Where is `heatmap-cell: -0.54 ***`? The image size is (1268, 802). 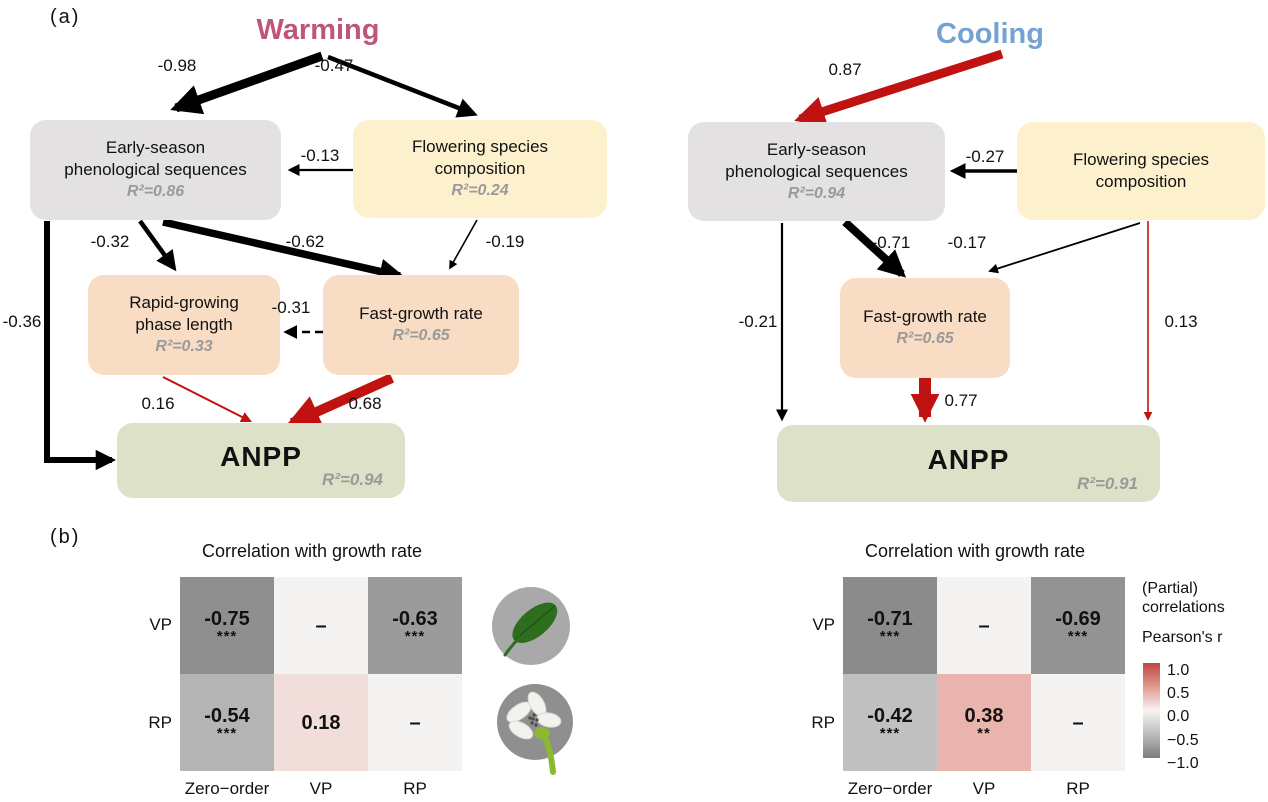 heatmap-cell: -0.54 *** is located at coordinates (227, 722).